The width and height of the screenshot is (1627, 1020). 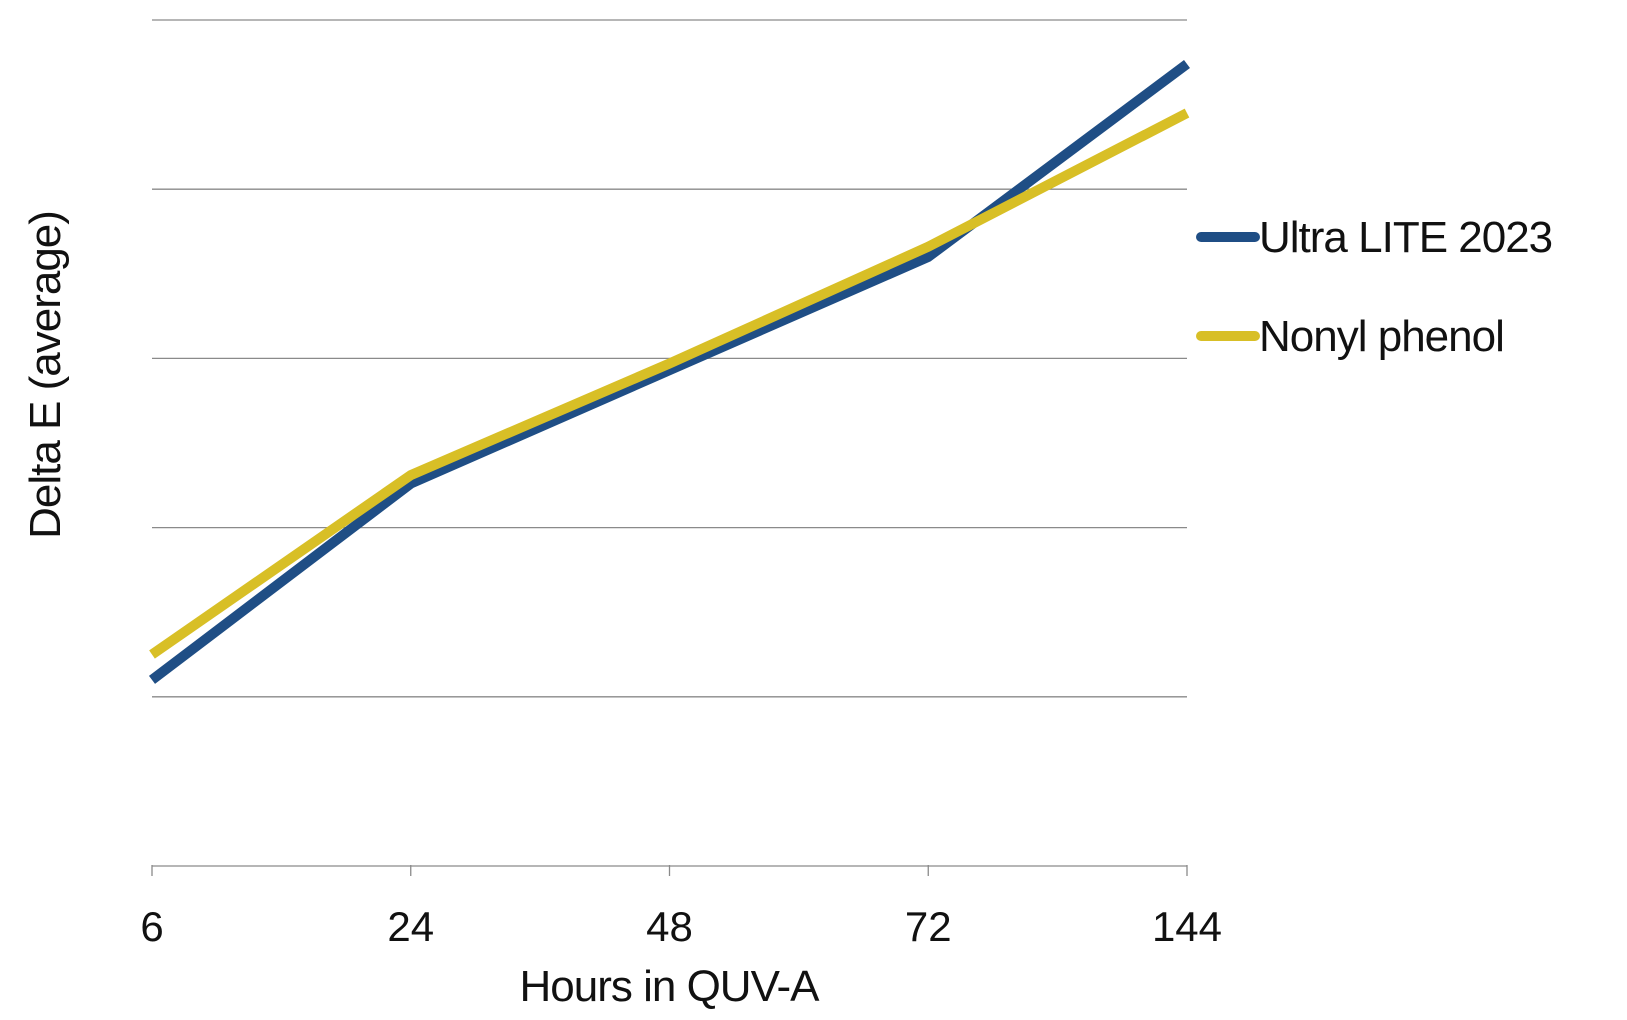 I want to click on y-axis-title: Delta E (average), so click(x=45, y=375).